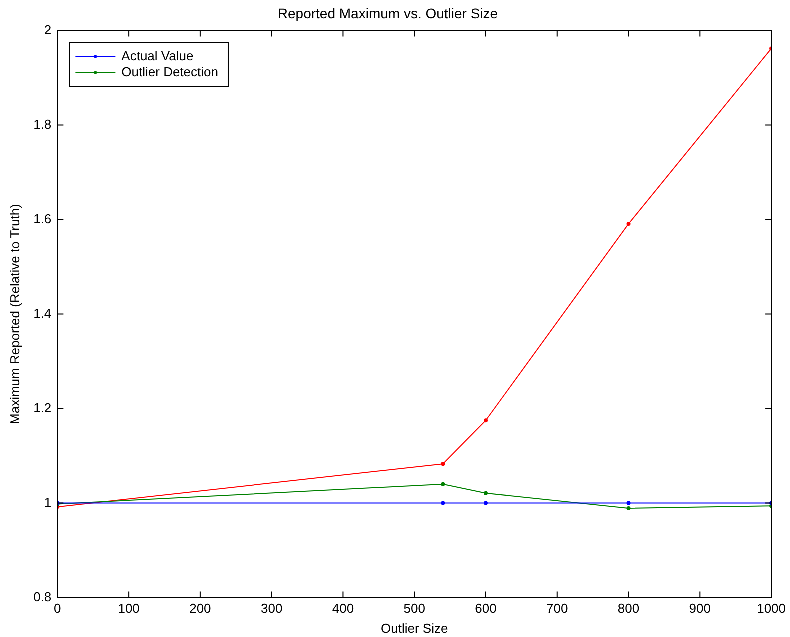  I want to click on x-tick-label: 900, so click(700, 608).